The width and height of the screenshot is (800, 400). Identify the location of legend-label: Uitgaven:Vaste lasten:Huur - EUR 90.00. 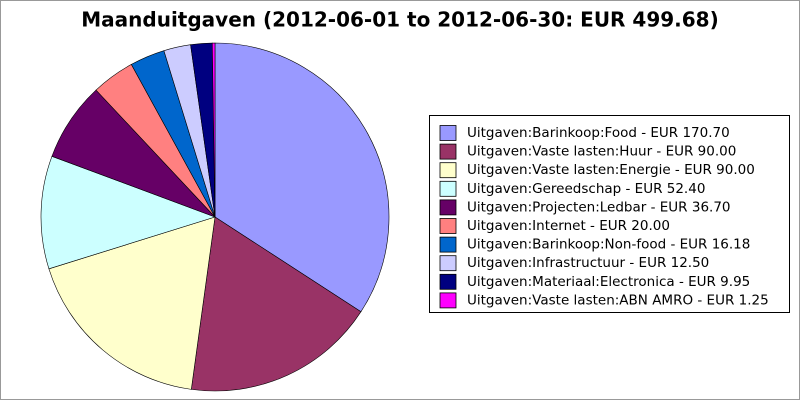
(601, 152).